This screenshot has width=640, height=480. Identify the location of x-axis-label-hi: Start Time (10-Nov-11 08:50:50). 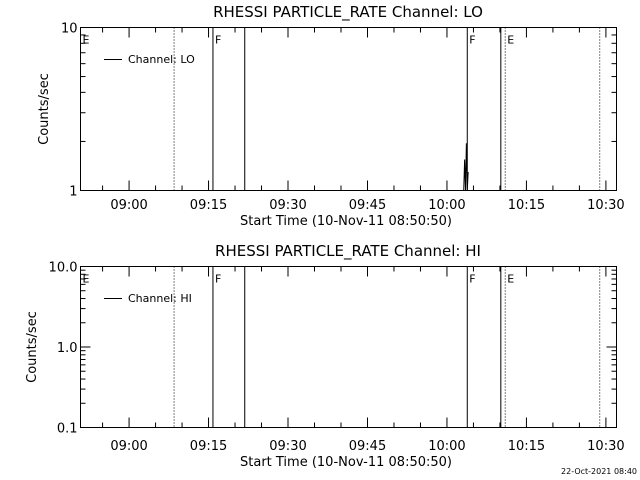
(346, 462).